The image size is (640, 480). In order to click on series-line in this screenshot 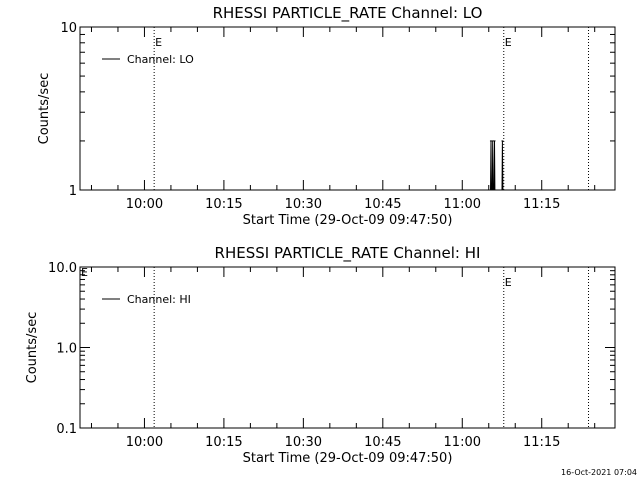, I will do `click(497, 165)`.